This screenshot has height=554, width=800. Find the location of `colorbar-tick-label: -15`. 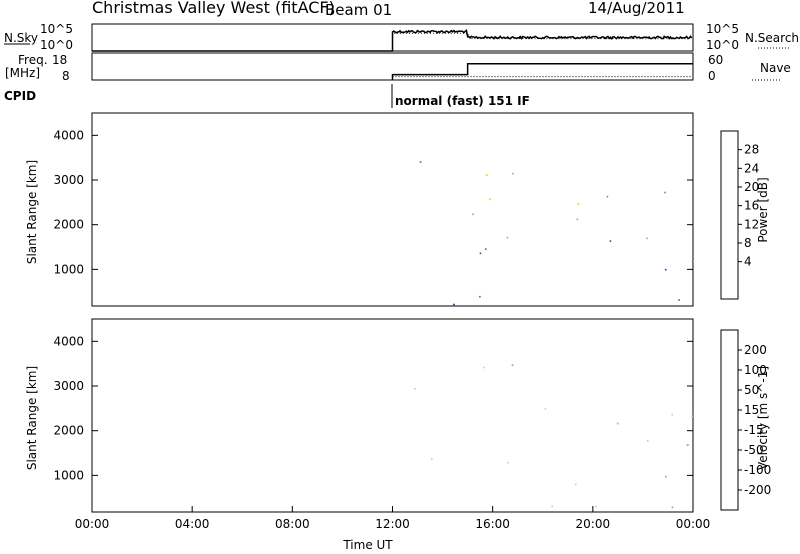

colorbar-tick-label: -15 is located at coordinates (754, 430).